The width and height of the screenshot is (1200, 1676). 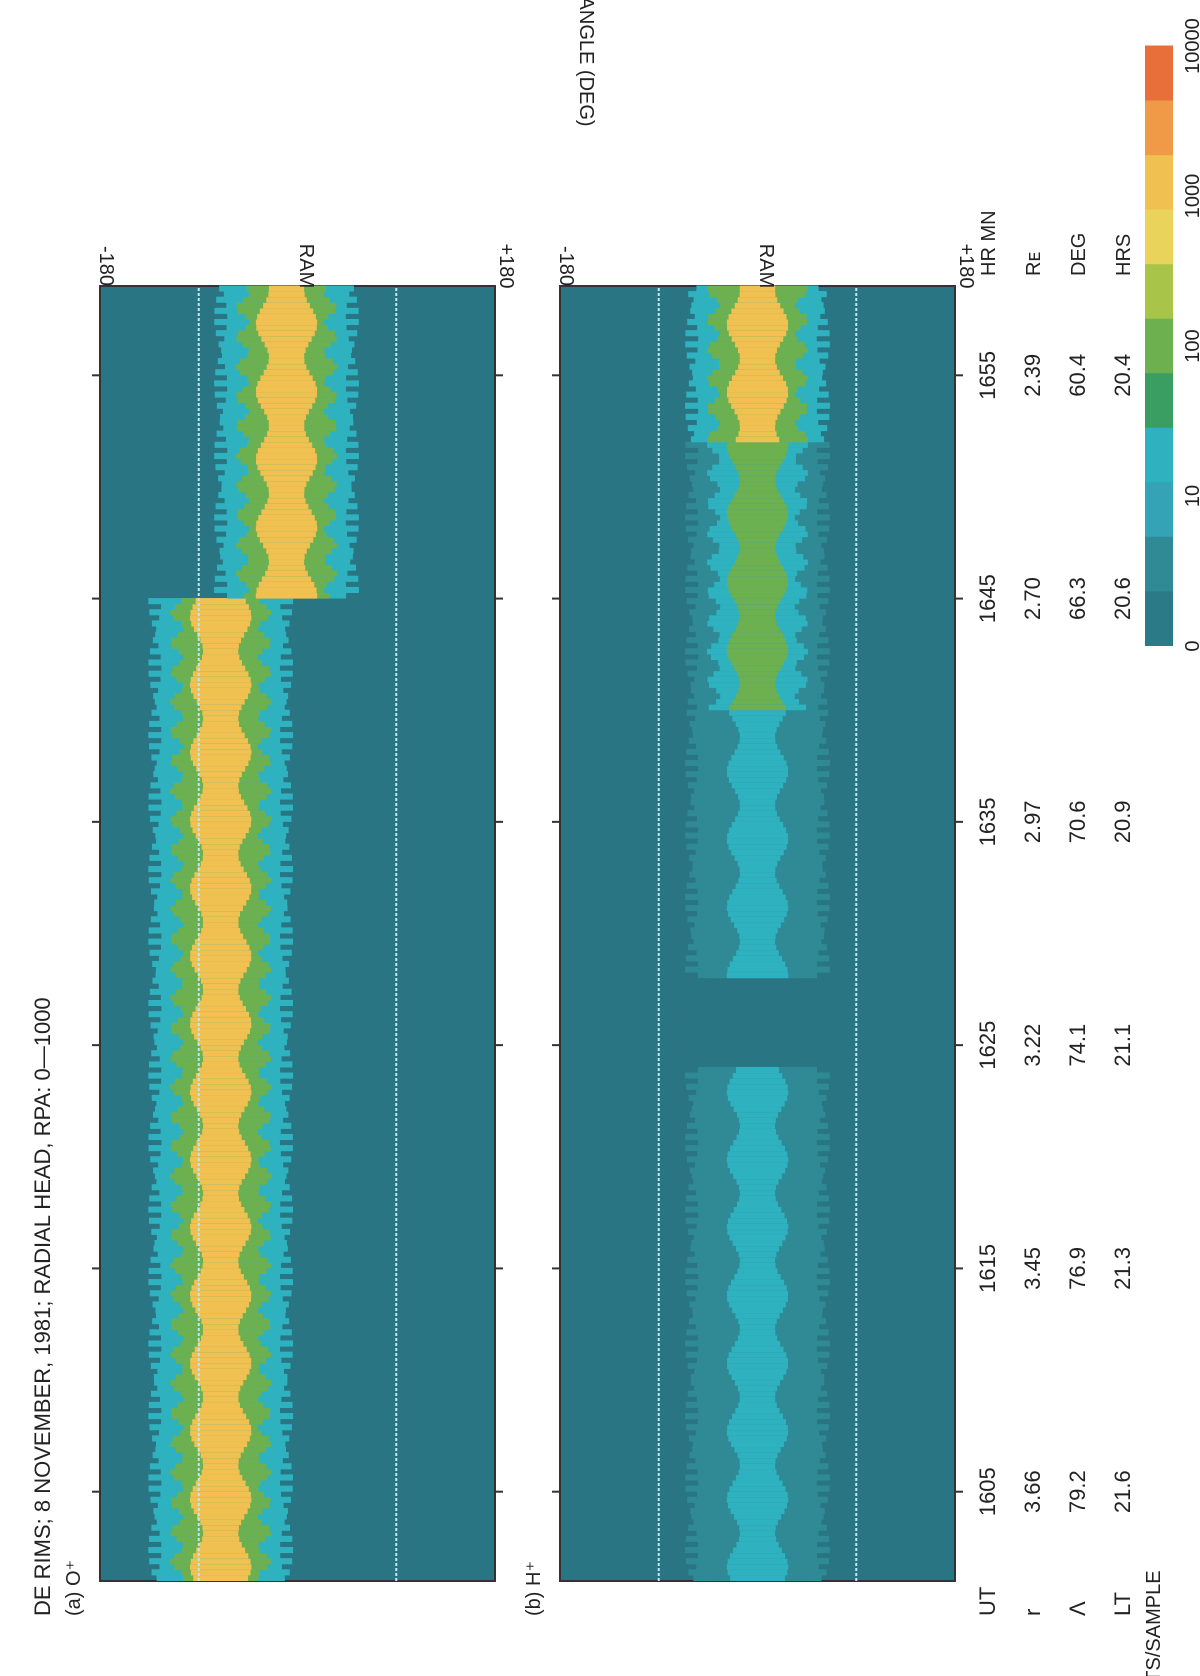 I want to click on panel-a-heatmap-cells, so click(x=253, y=933).